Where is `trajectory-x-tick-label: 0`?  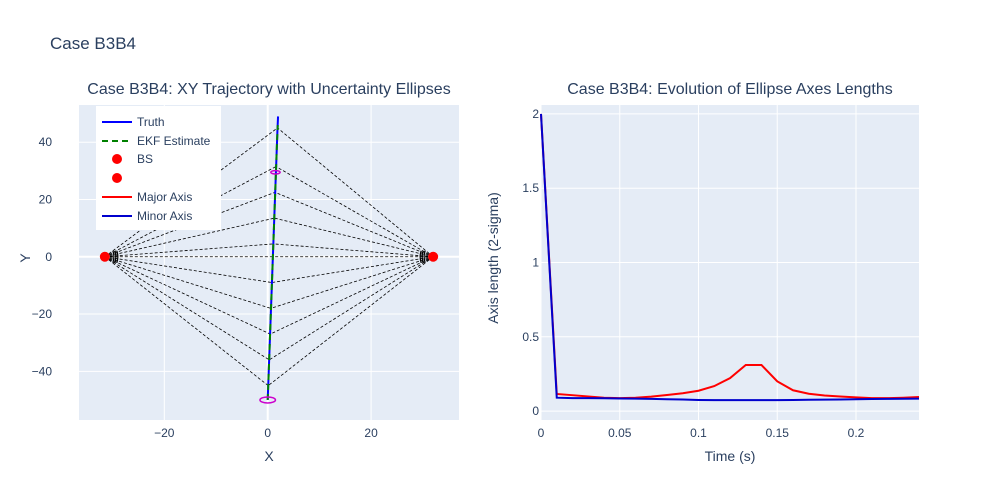 trajectory-x-tick-label: 0 is located at coordinates (267, 433).